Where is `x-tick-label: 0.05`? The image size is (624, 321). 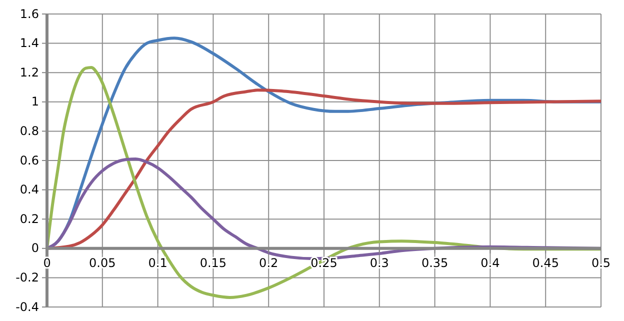 x-tick-label: 0.05 is located at coordinates (102, 263).